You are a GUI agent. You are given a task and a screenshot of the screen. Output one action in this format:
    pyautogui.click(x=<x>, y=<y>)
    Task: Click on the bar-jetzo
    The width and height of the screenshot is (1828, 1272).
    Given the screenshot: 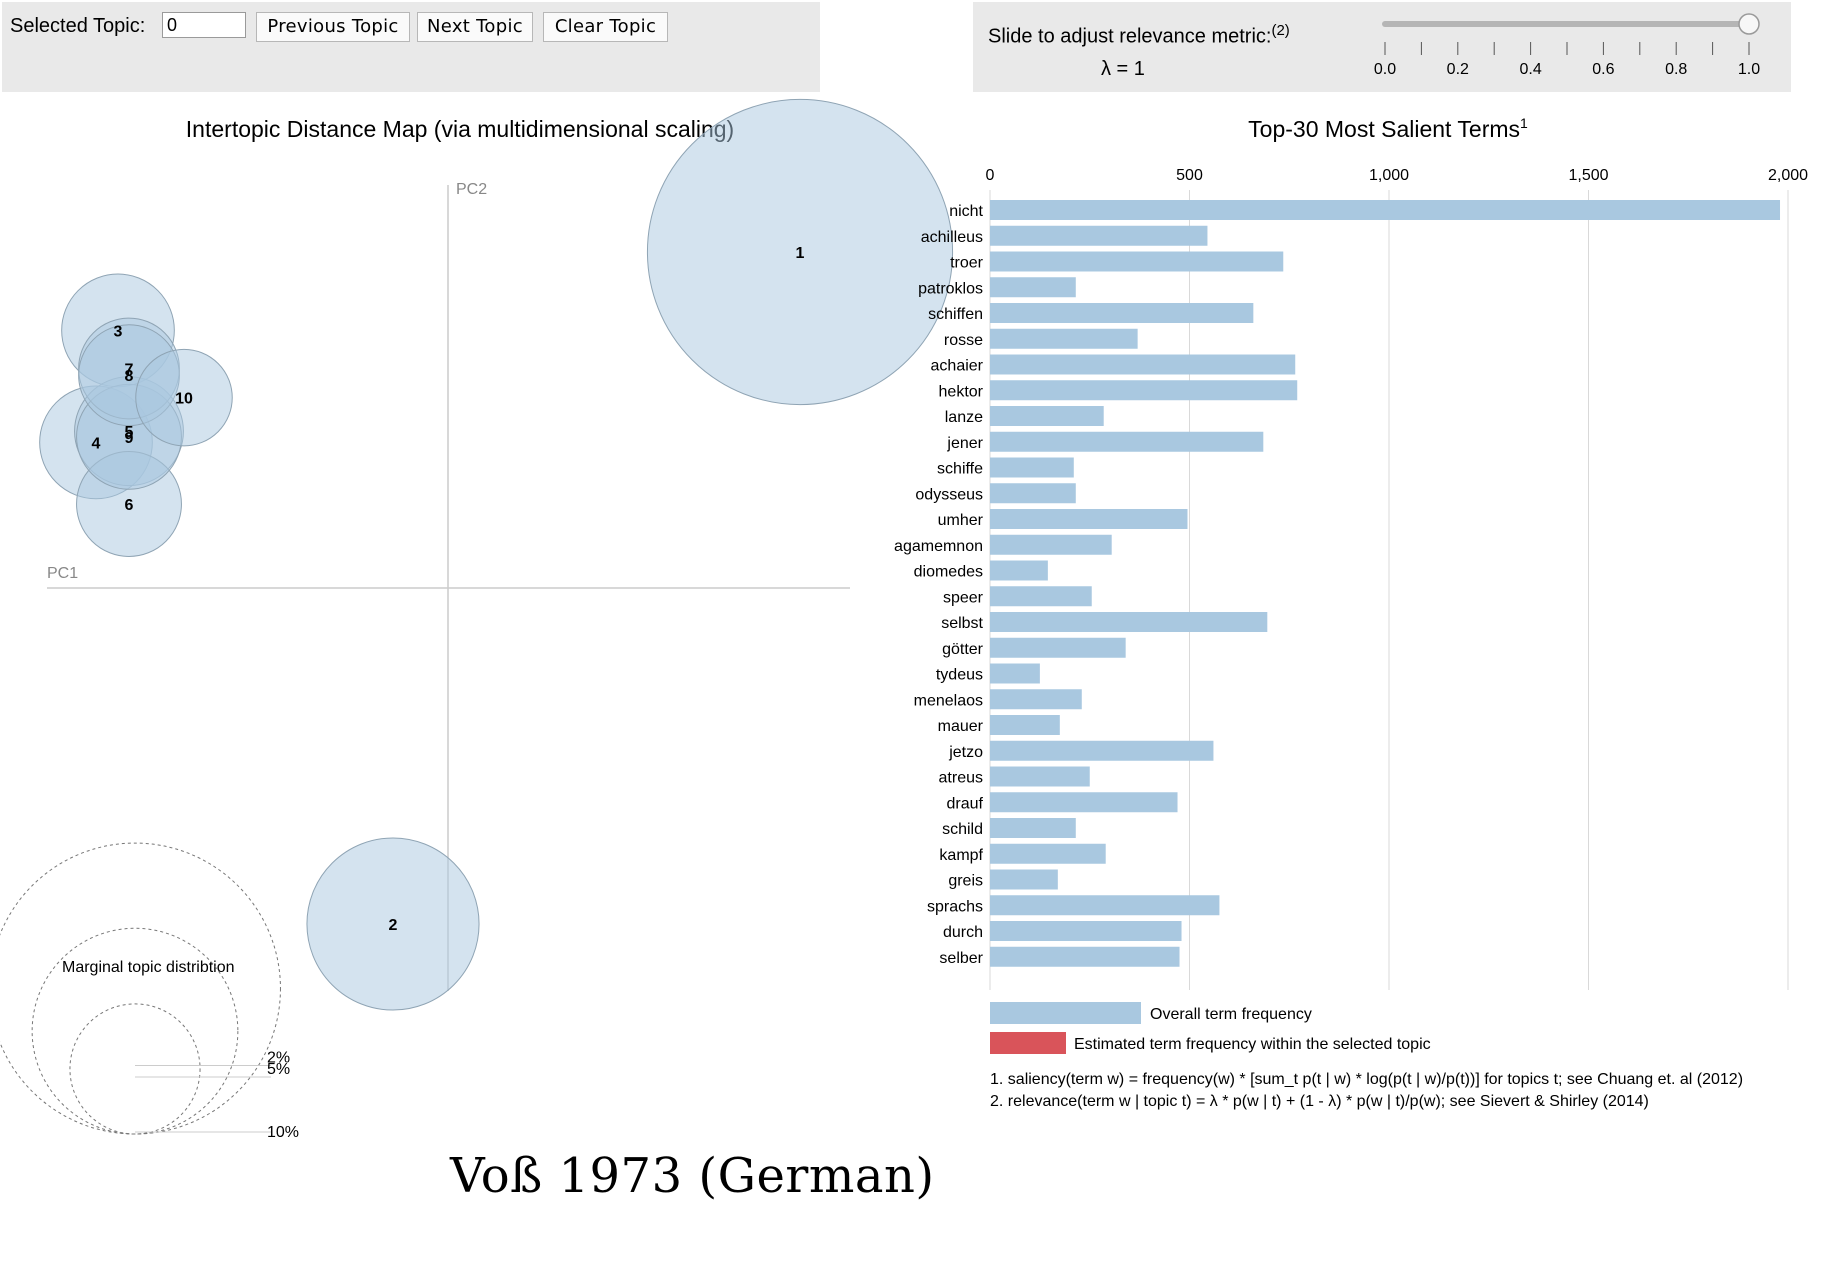 What is the action you would take?
    pyautogui.click(x=1102, y=750)
    